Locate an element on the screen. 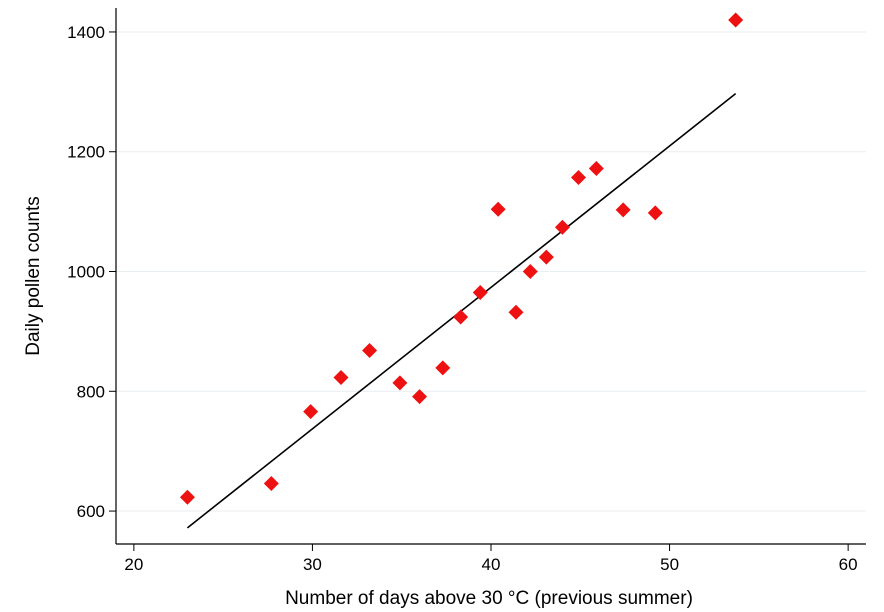  y-tick-label: 1400 is located at coordinates (86, 32).